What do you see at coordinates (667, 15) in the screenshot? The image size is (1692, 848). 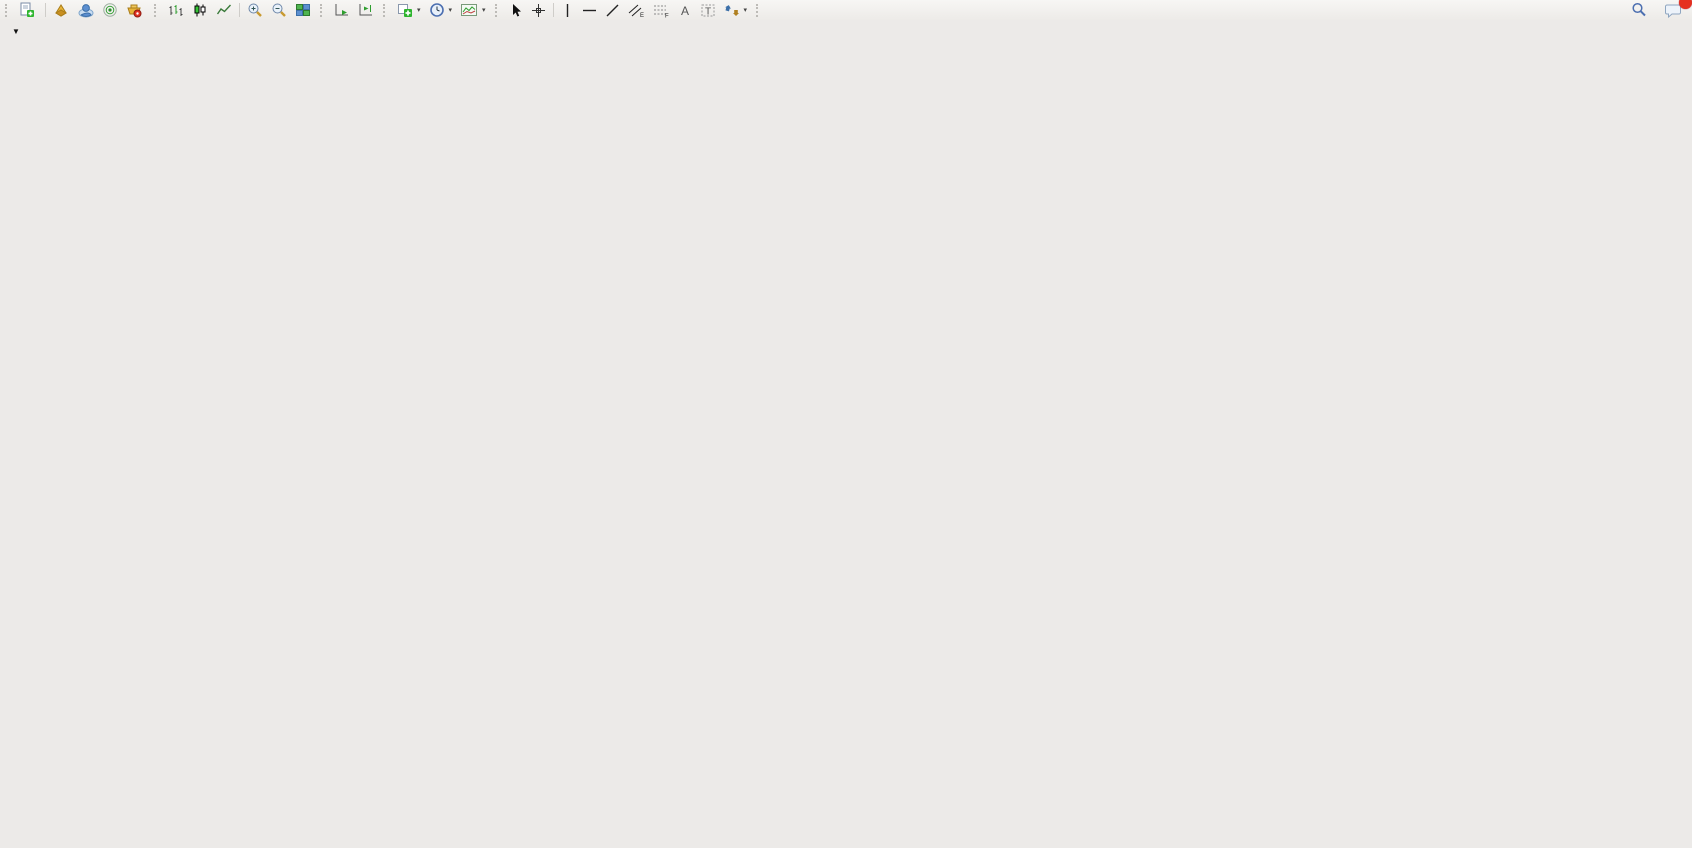 I see `svg-text: F` at bounding box center [667, 15].